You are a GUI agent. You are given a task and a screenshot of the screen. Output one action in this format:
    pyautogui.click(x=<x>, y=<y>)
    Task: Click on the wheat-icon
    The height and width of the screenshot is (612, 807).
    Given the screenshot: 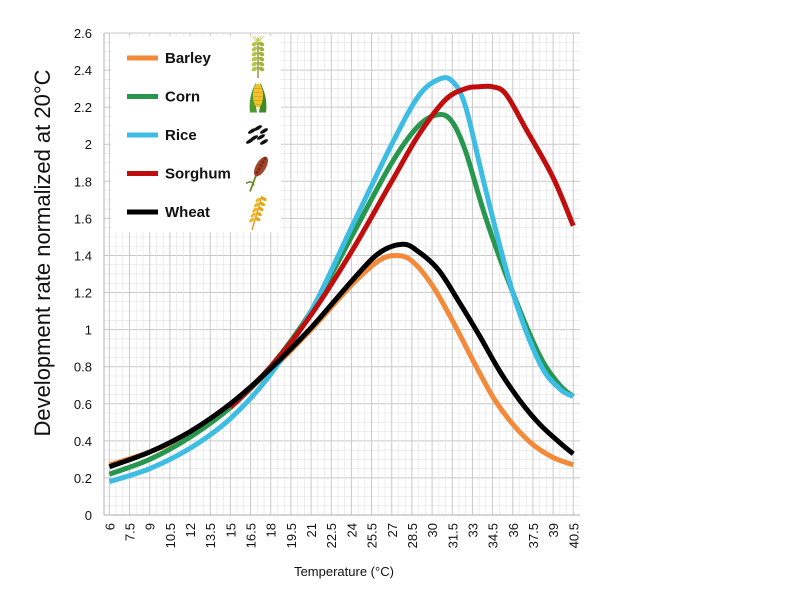 What is the action you would take?
    pyautogui.click(x=258, y=213)
    